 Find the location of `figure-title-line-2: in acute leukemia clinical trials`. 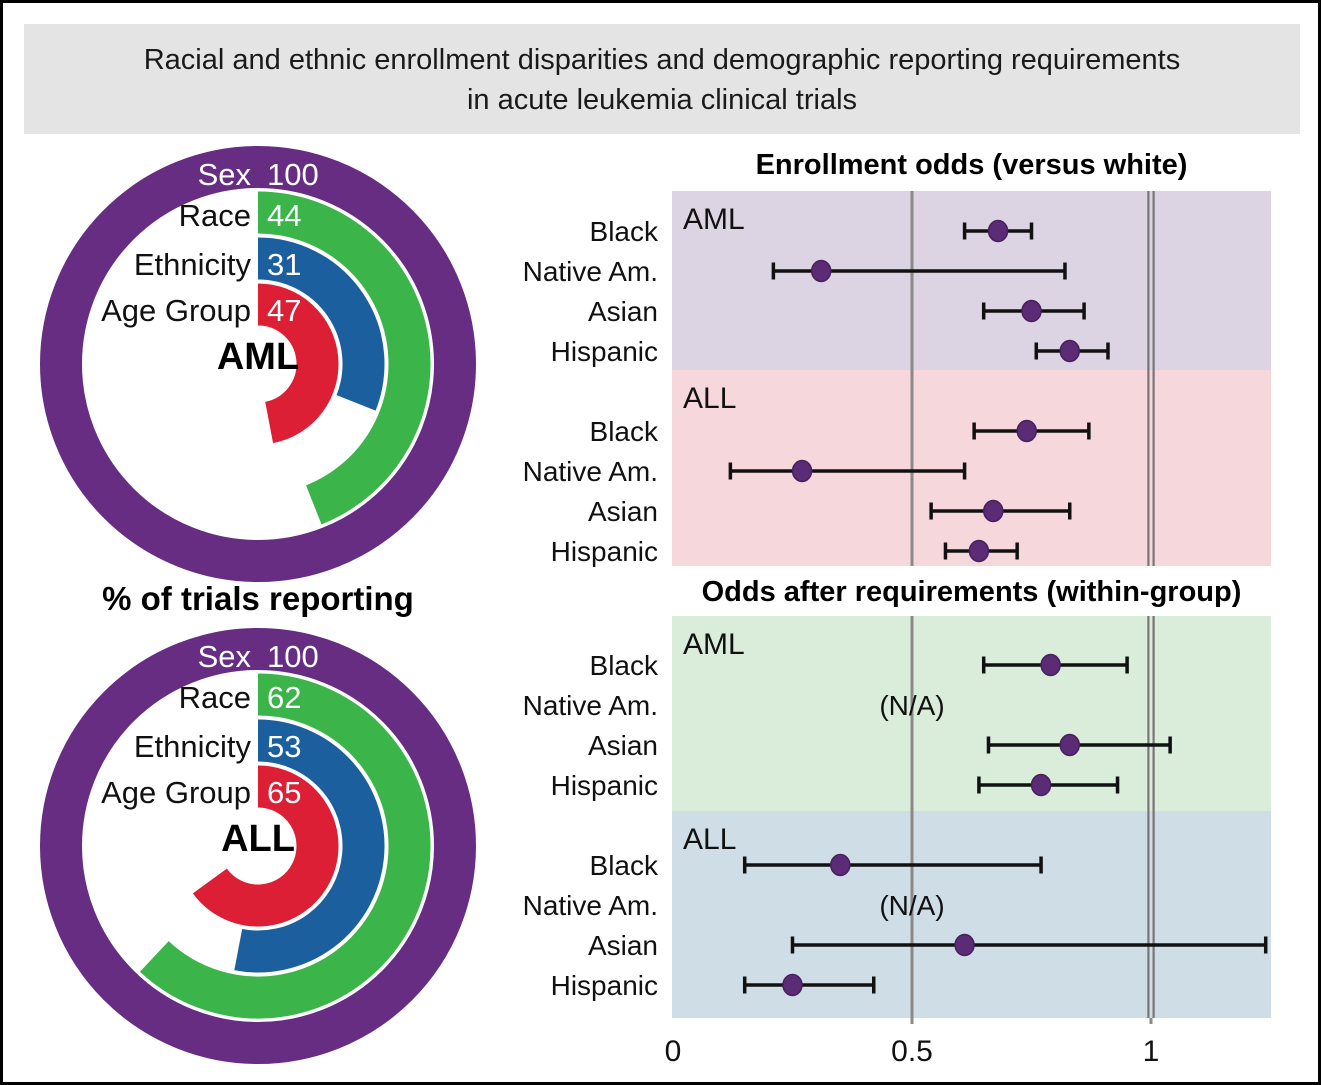

figure-title-line-2: in acute leukemia clinical trials is located at coordinates (662, 100).